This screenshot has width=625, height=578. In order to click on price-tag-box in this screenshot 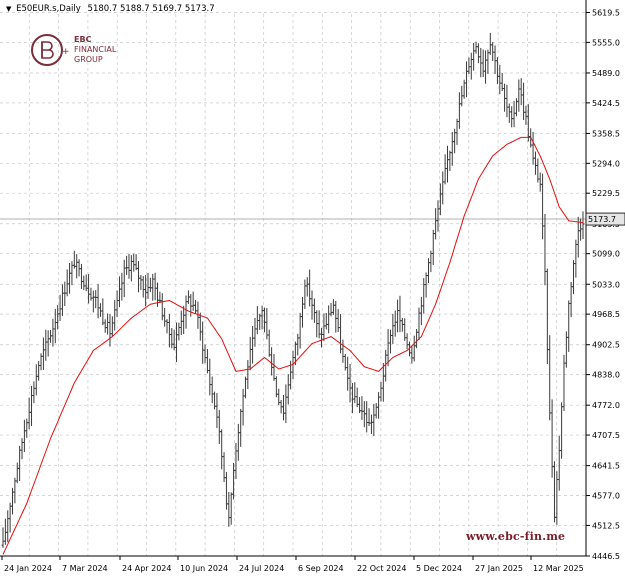, I will do `click(605, 219)`.